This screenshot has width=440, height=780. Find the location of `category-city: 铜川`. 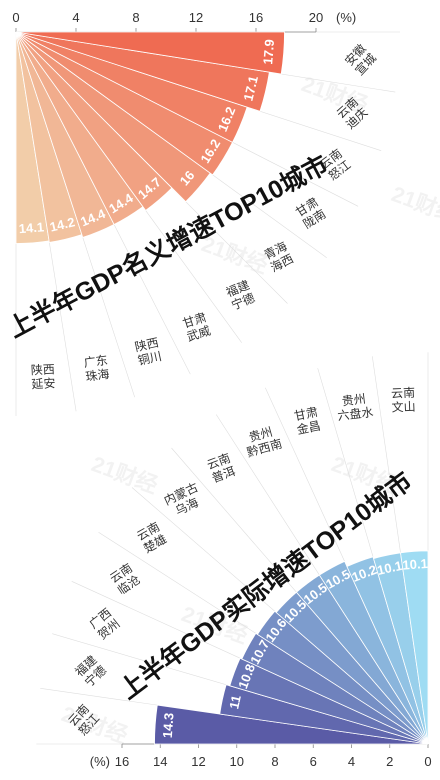

category-city: 铜川 is located at coordinates (149, 358).